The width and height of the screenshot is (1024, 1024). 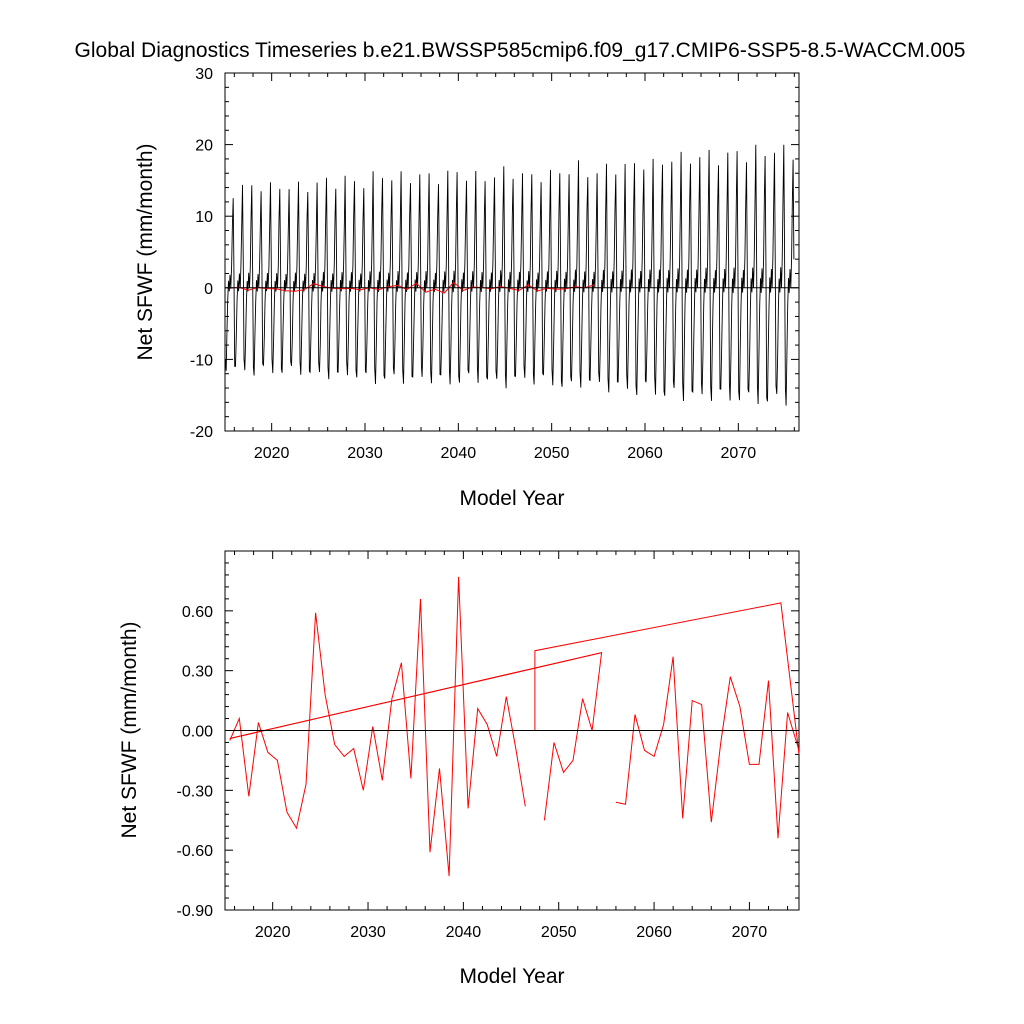 What do you see at coordinates (197, 672) in the screenshot?
I see `y-tick-label: 0.30` at bounding box center [197, 672].